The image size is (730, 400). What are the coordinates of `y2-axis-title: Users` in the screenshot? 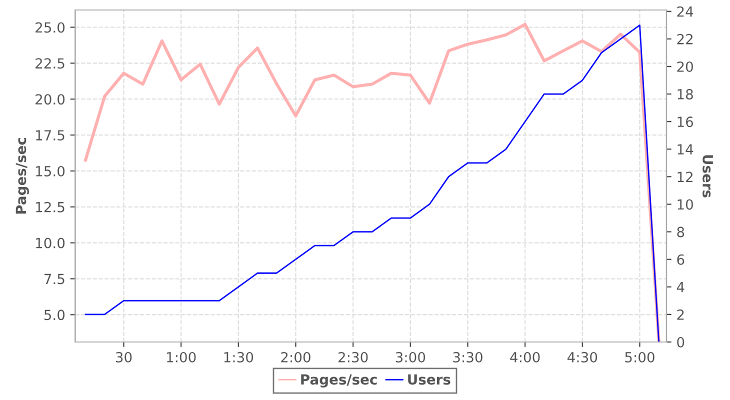 It's located at (707, 176).